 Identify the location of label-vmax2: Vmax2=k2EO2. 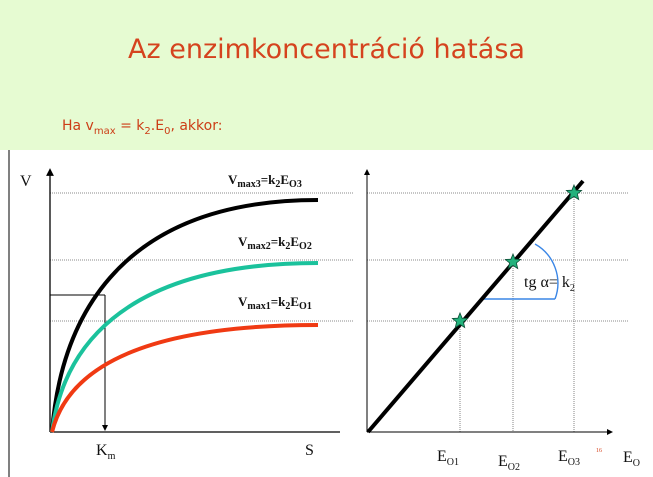
(275, 243).